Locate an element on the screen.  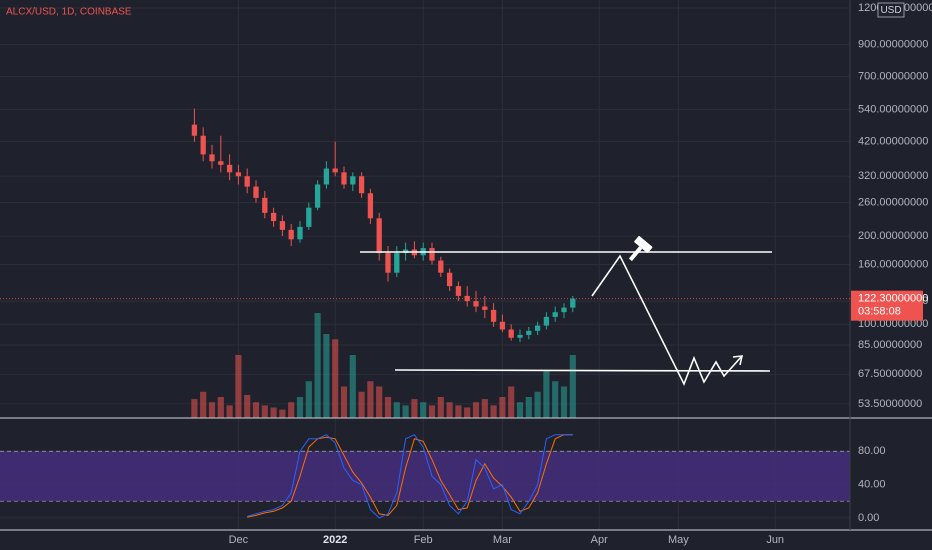
x-tick-label: May is located at coordinates (678, 540).